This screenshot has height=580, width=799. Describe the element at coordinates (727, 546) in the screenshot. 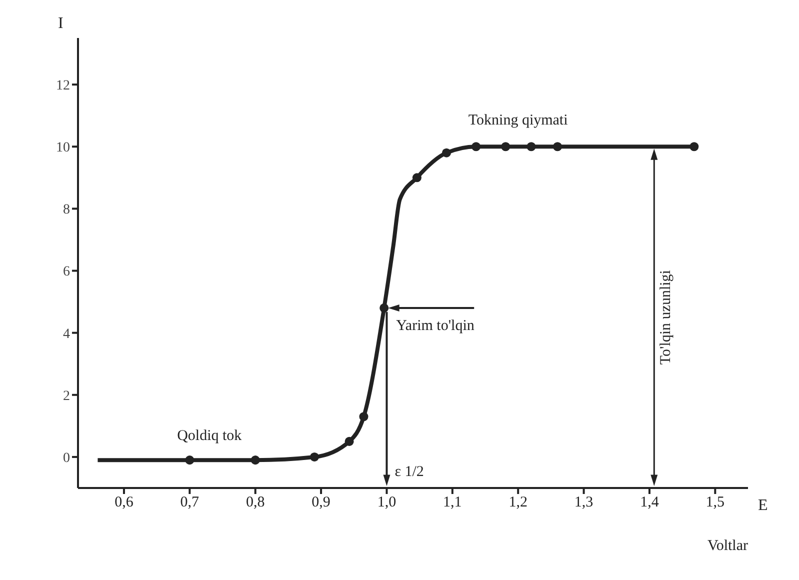

I see `text: Voltlar` at that location.